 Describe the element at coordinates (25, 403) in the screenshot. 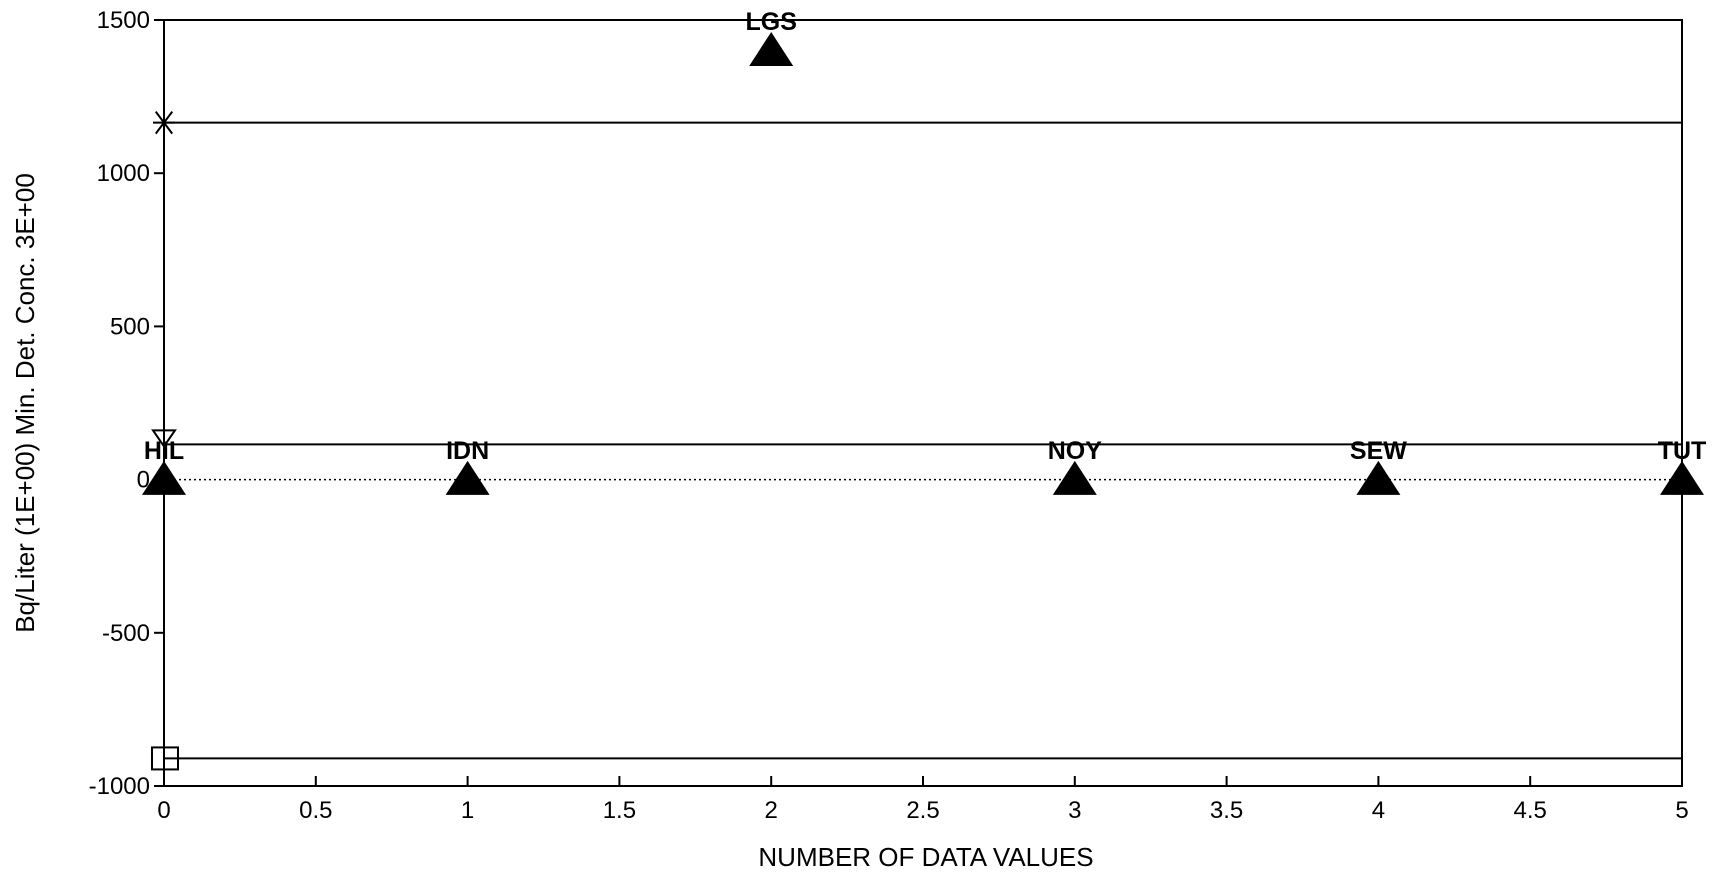

I see `y-axis-title: Bq/Liter (1E+00) Min. Det. Conc. 3E+00` at that location.